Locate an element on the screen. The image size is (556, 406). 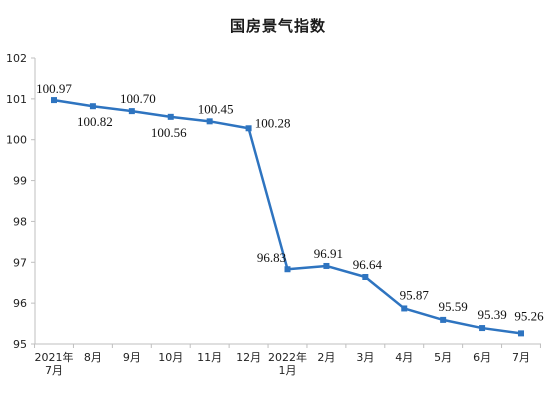
x-tick-label: 10月 is located at coordinates (170, 357).